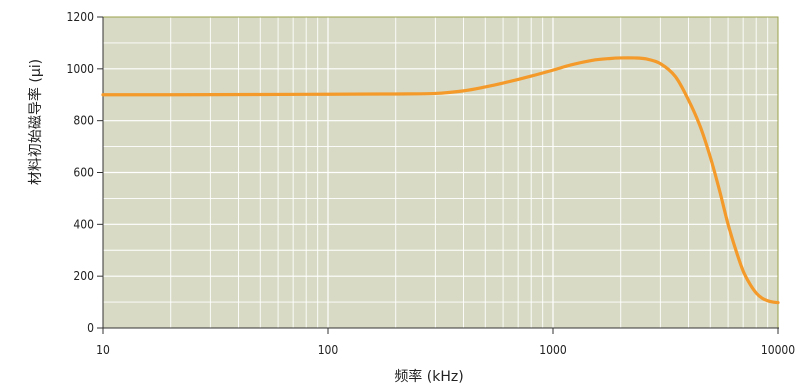 The height and width of the screenshot is (389, 812). I want to click on x-tick-label: 100, so click(328, 350).